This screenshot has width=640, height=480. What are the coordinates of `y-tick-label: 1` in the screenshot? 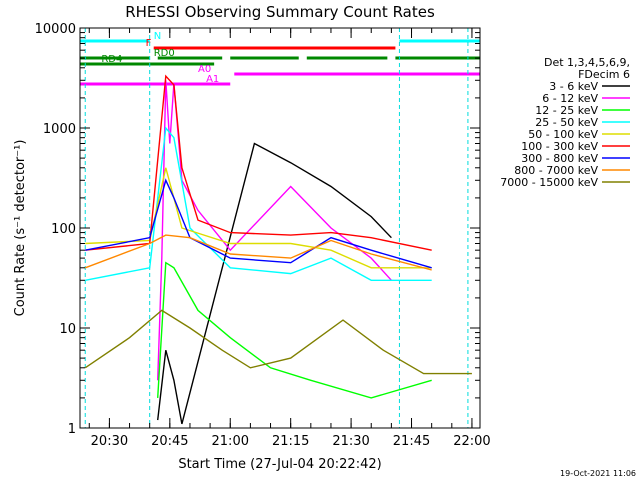 It's located at (72, 429).